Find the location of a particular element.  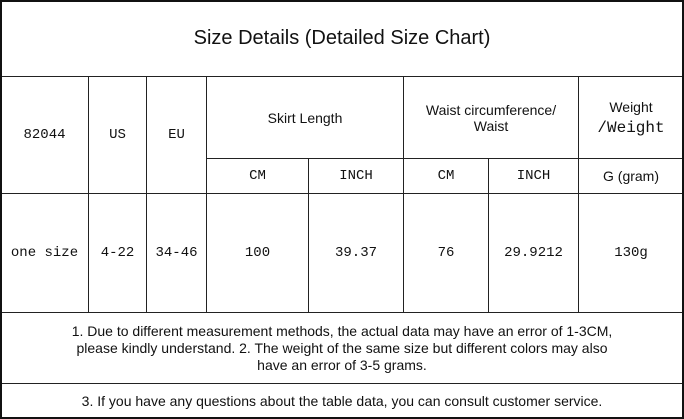

data-cell: 100 is located at coordinates (257, 253).